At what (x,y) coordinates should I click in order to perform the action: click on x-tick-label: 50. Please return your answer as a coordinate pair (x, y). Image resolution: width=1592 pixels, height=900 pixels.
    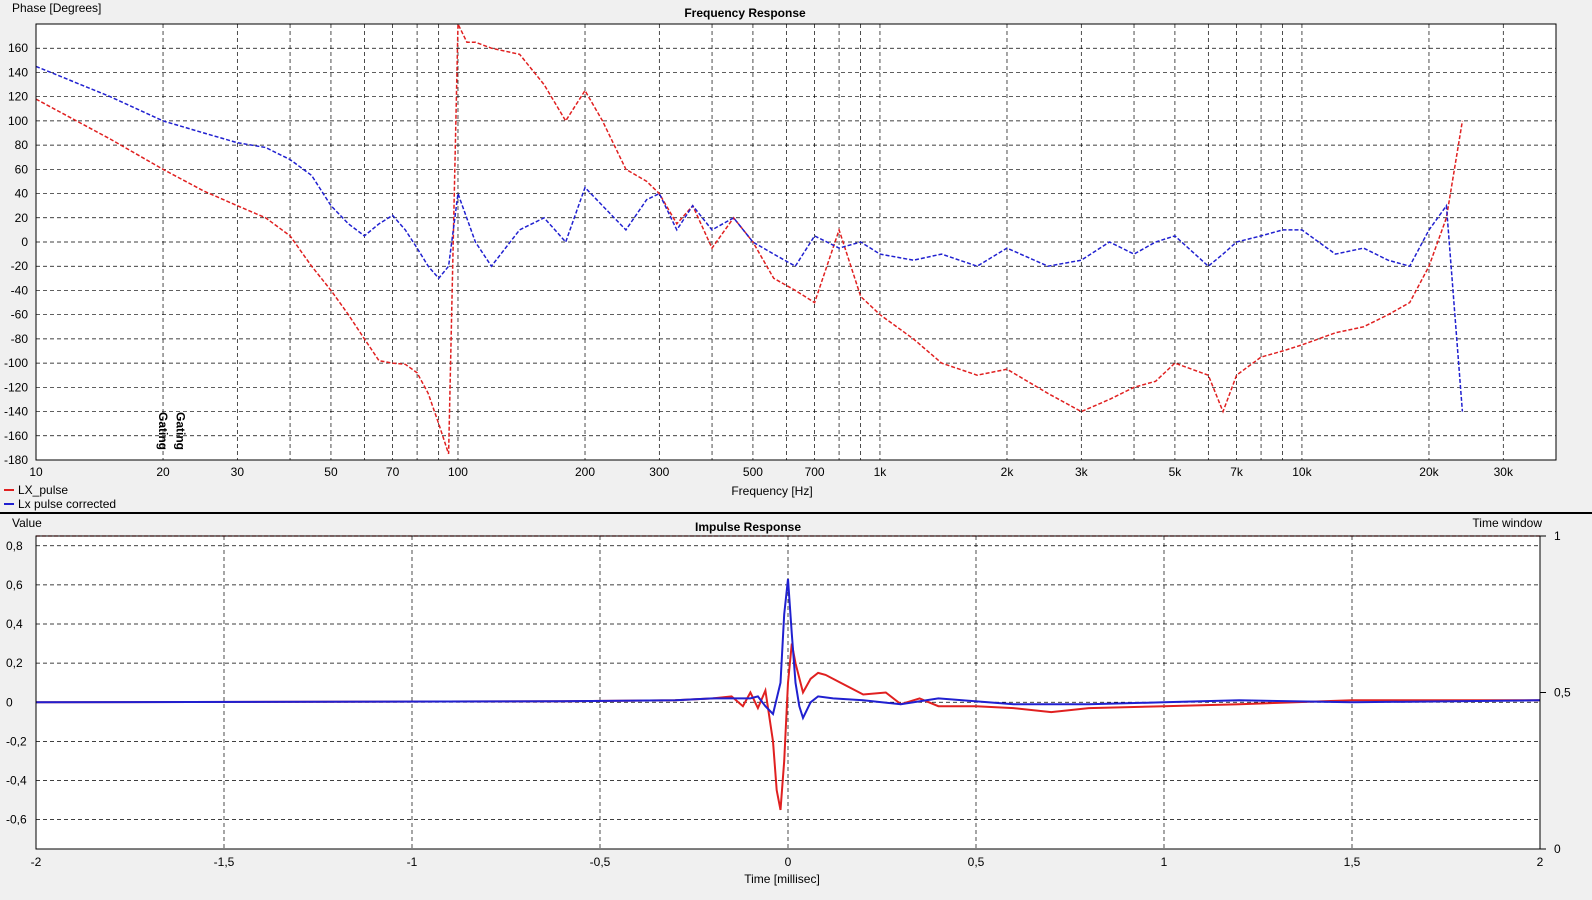
    Looking at the image, I should click on (331, 472).